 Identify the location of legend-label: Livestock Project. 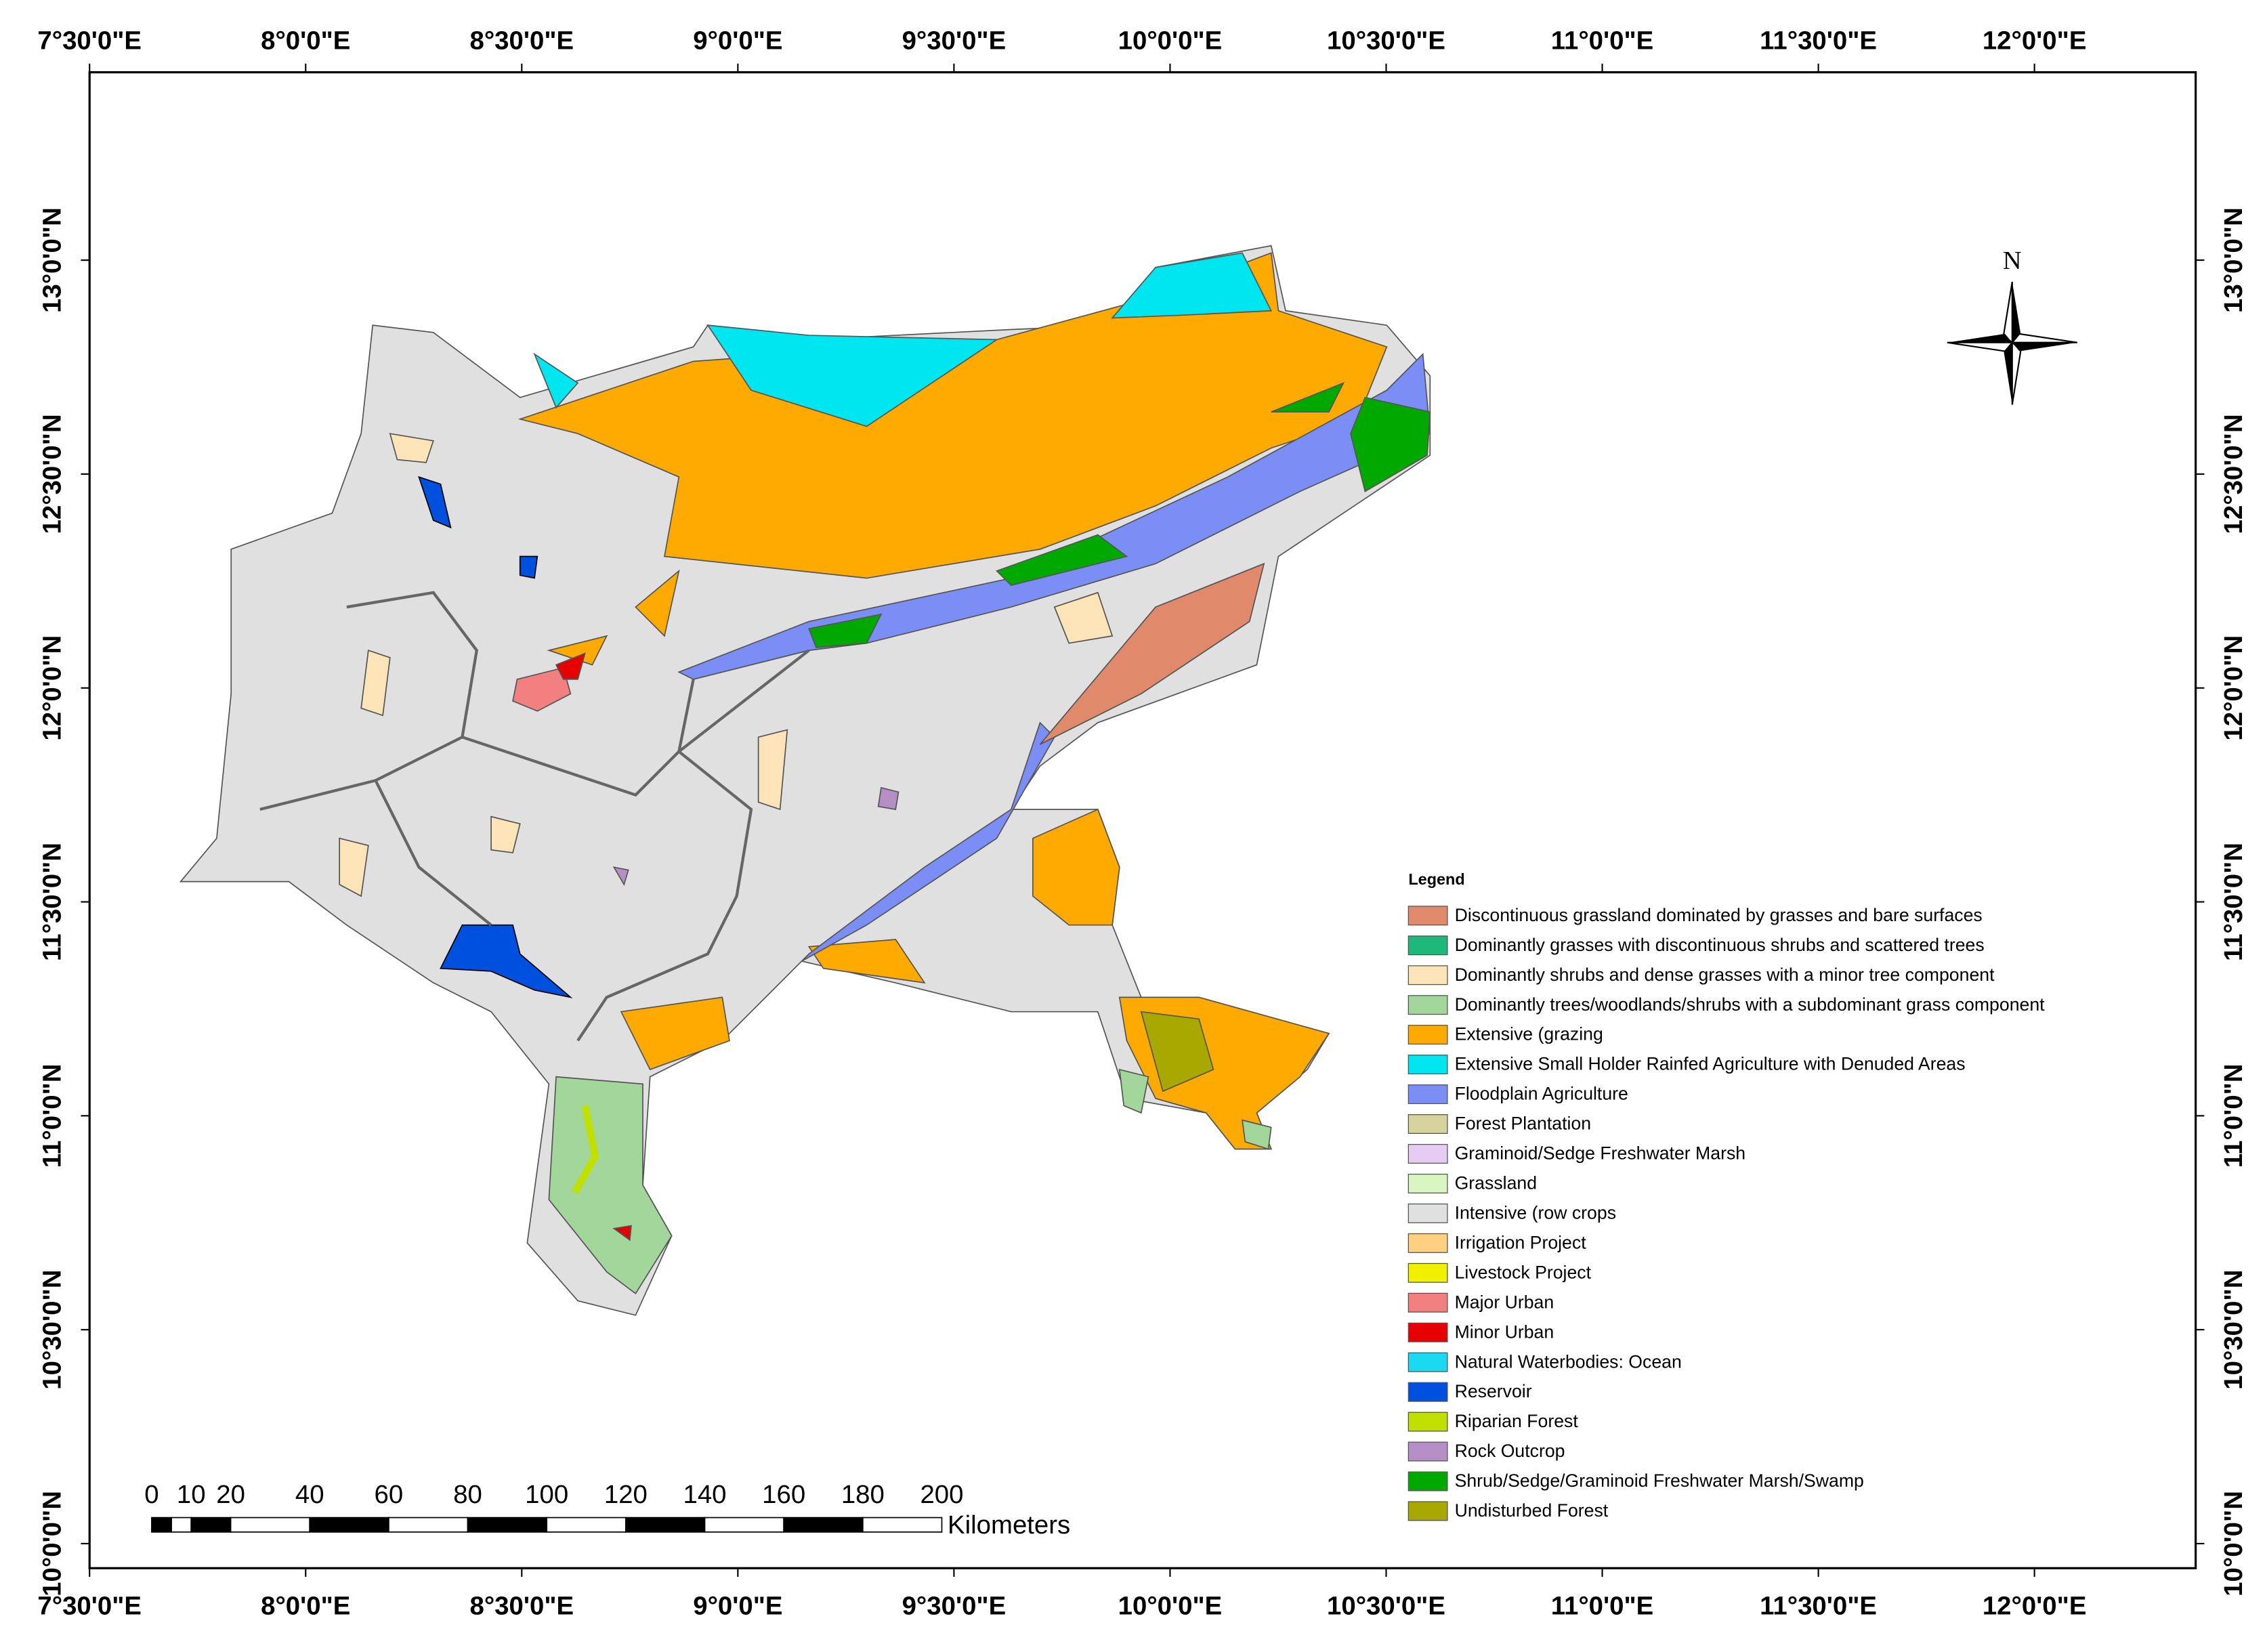
(1523, 1272).